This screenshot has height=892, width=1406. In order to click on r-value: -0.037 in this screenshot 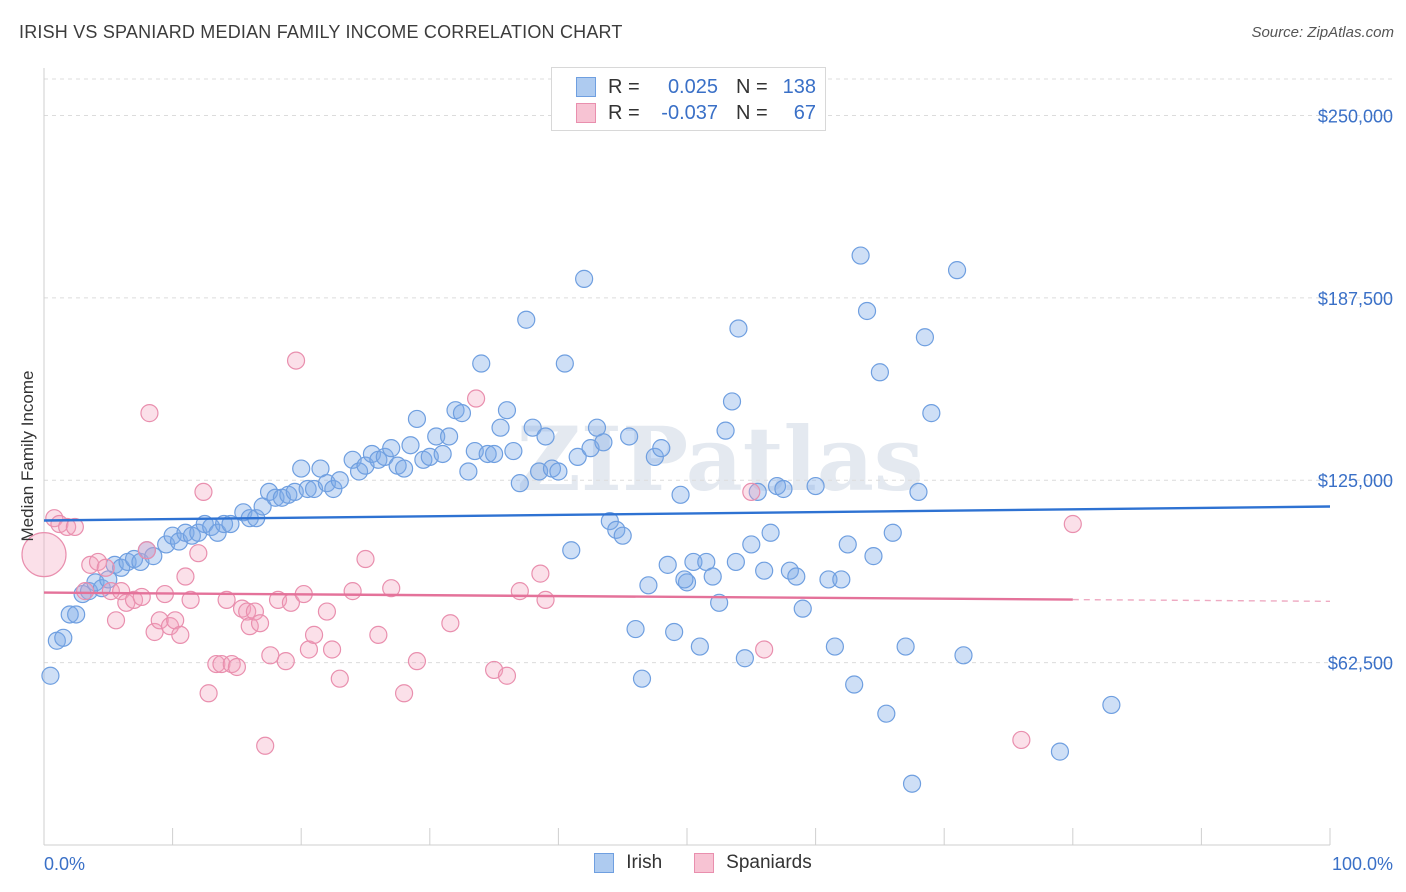, I will do `click(689, 112)`.